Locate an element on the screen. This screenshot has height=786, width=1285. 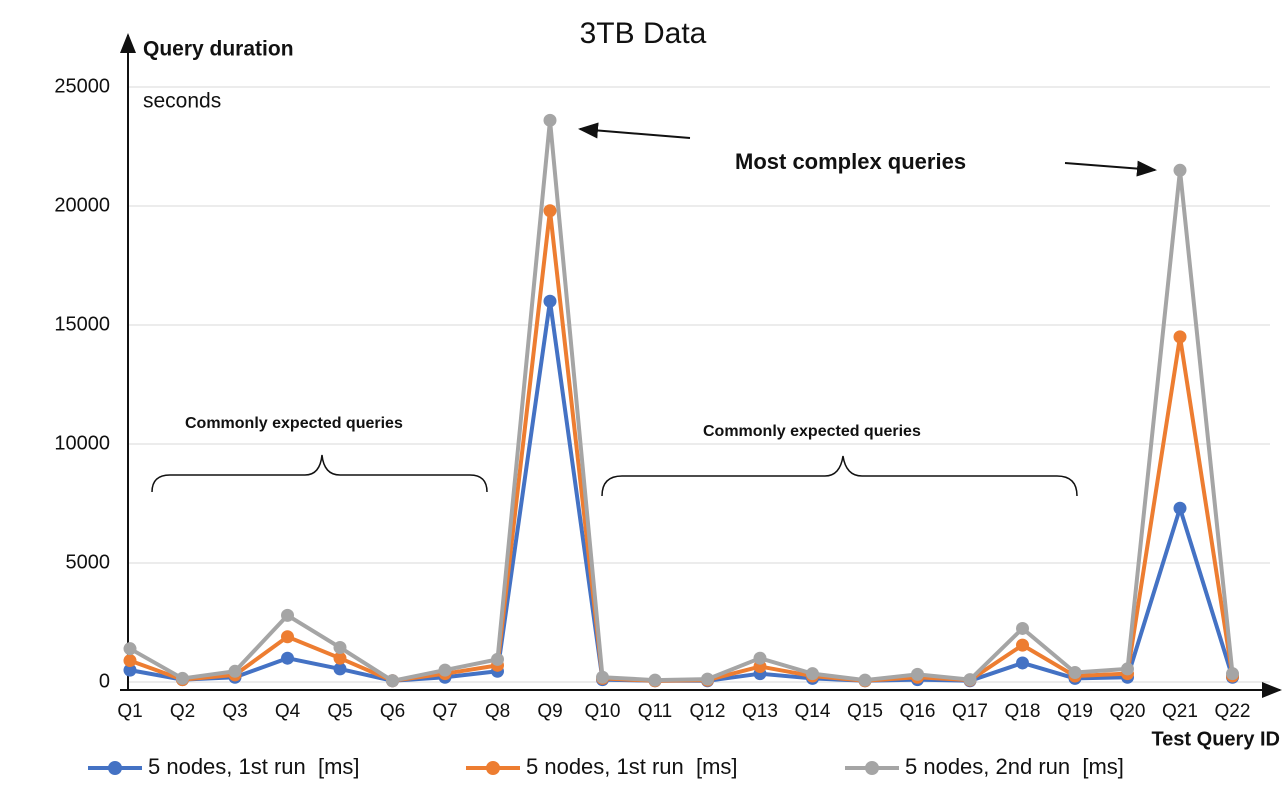
x-tick-label: Q22 is located at coordinates (1233, 711).